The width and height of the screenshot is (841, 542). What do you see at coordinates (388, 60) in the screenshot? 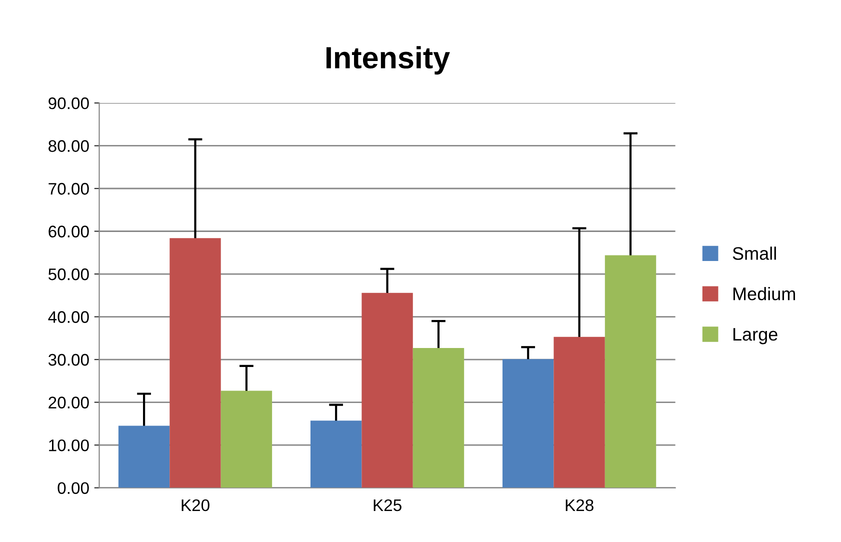
I see `chart-title: Intensity` at bounding box center [388, 60].